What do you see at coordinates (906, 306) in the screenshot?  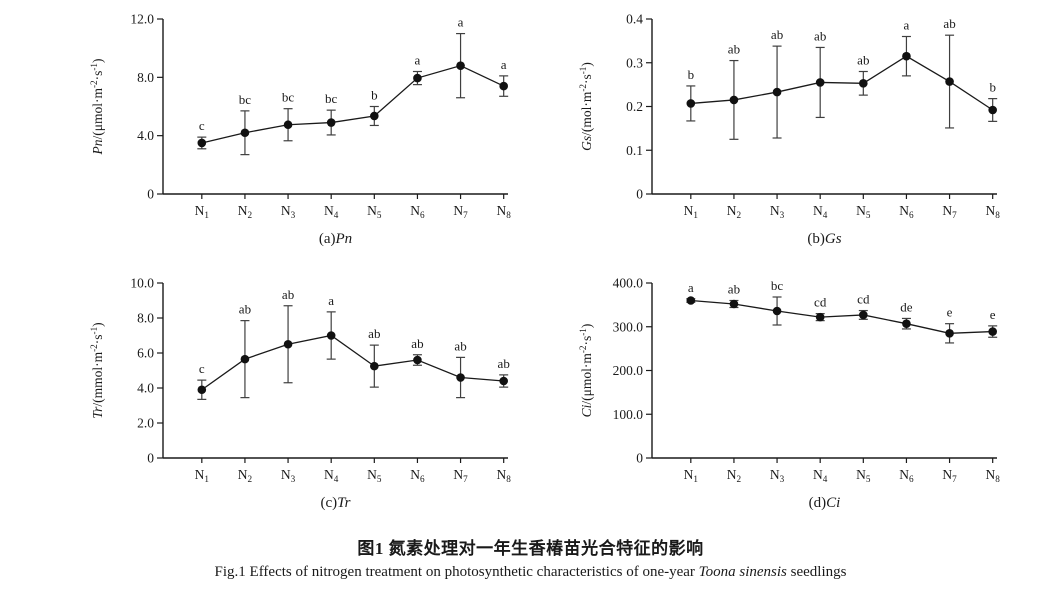 I see `sig-letter: de` at bounding box center [906, 306].